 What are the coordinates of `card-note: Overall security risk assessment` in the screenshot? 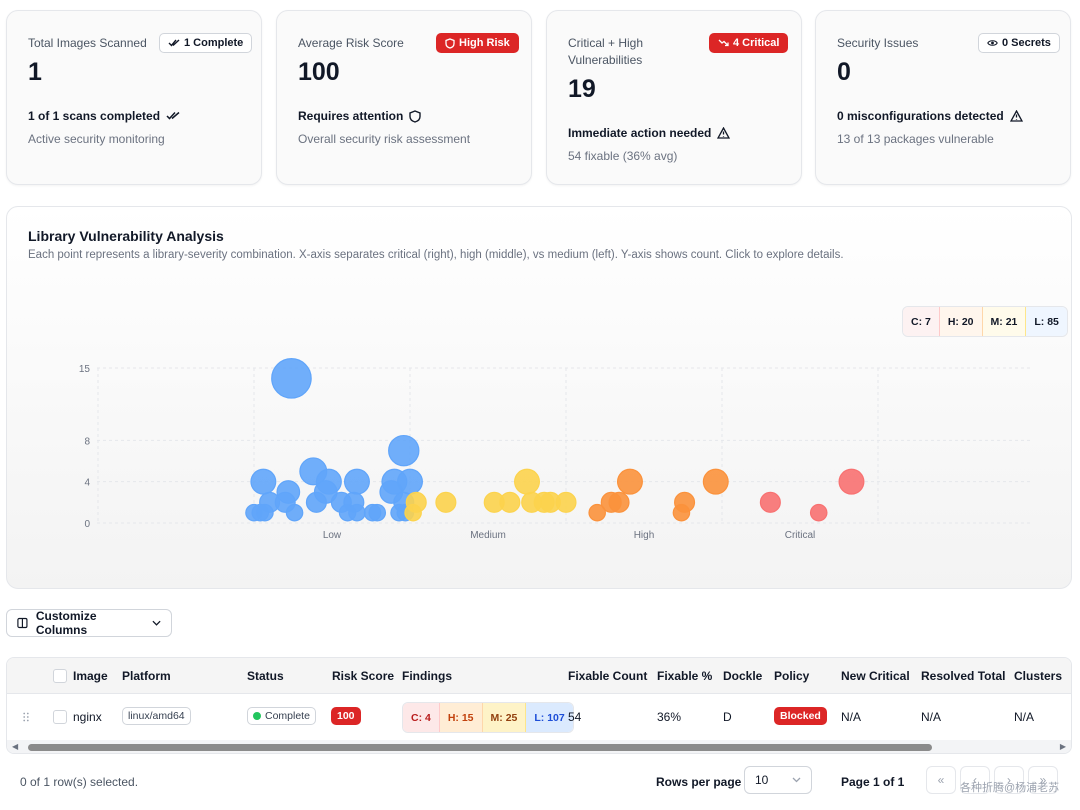 It's located at (384, 139).